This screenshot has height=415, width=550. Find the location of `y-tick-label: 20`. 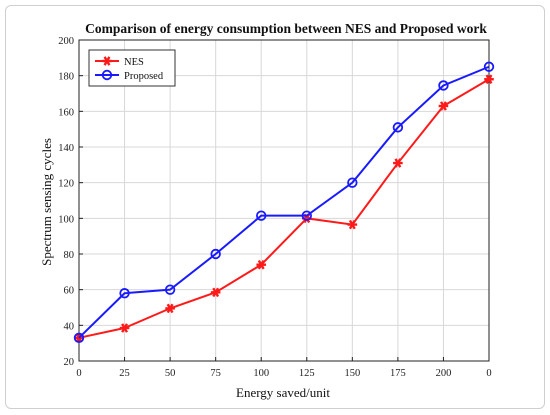

y-tick-label: 20 is located at coordinates (69, 362).